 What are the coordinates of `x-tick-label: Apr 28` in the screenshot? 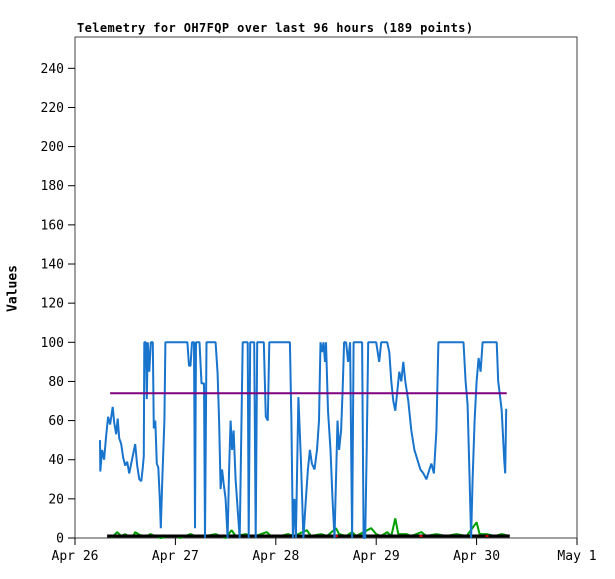 It's located at (275, 556).